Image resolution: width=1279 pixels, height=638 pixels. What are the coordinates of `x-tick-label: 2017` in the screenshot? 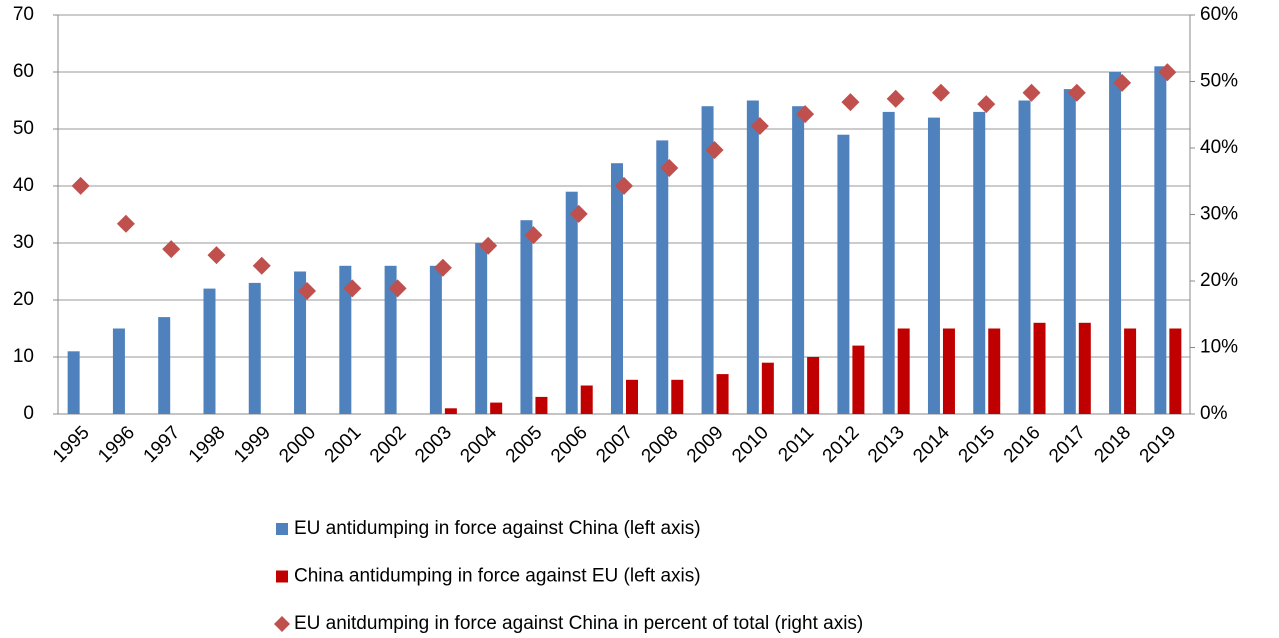 It's located at (1067, 444).